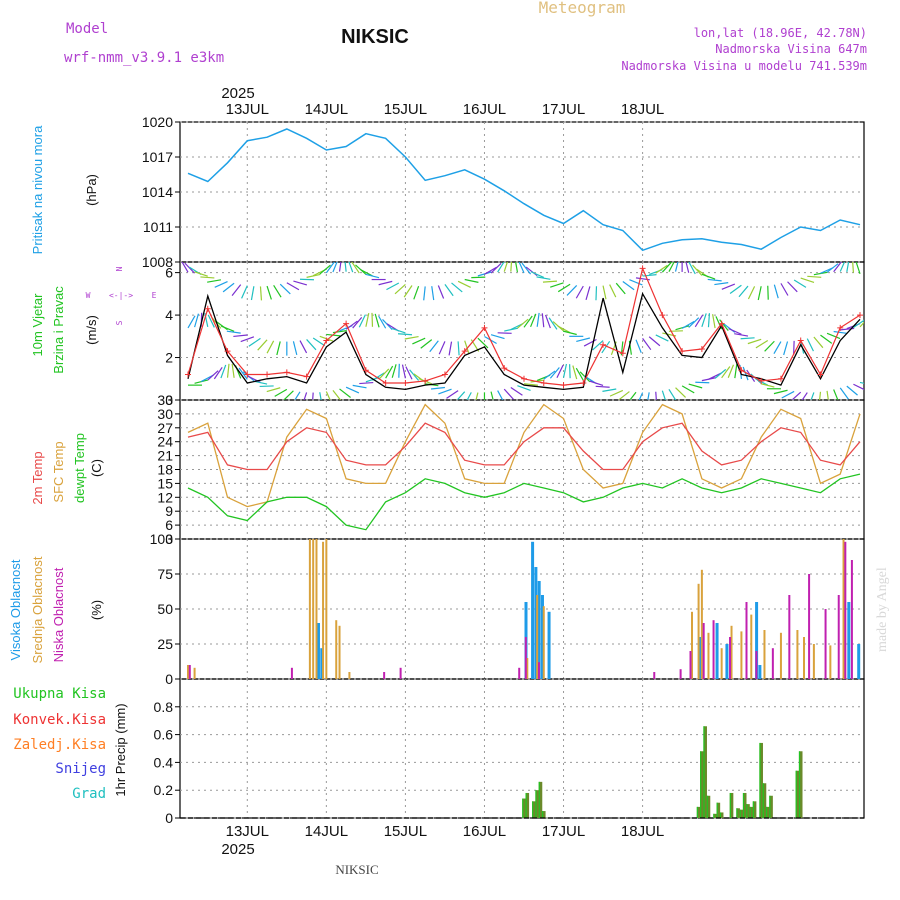  What do you see at coordinates (59, 745) in the screenshot?
I see `legend-frz-rain: Zaledj.Kisa` at bounding box center [59, 745].